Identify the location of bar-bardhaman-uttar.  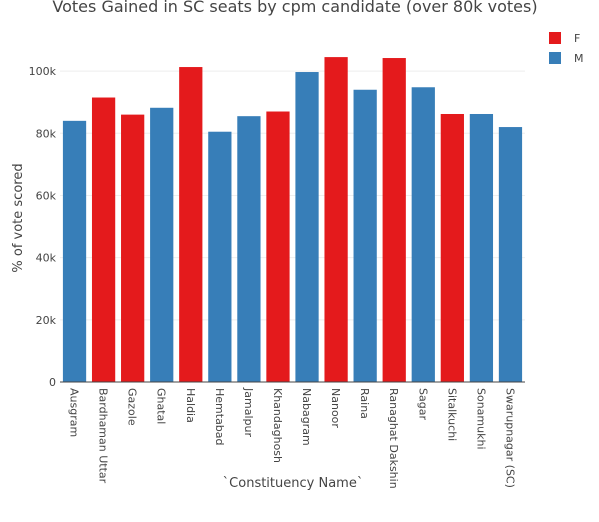
(103, 239).